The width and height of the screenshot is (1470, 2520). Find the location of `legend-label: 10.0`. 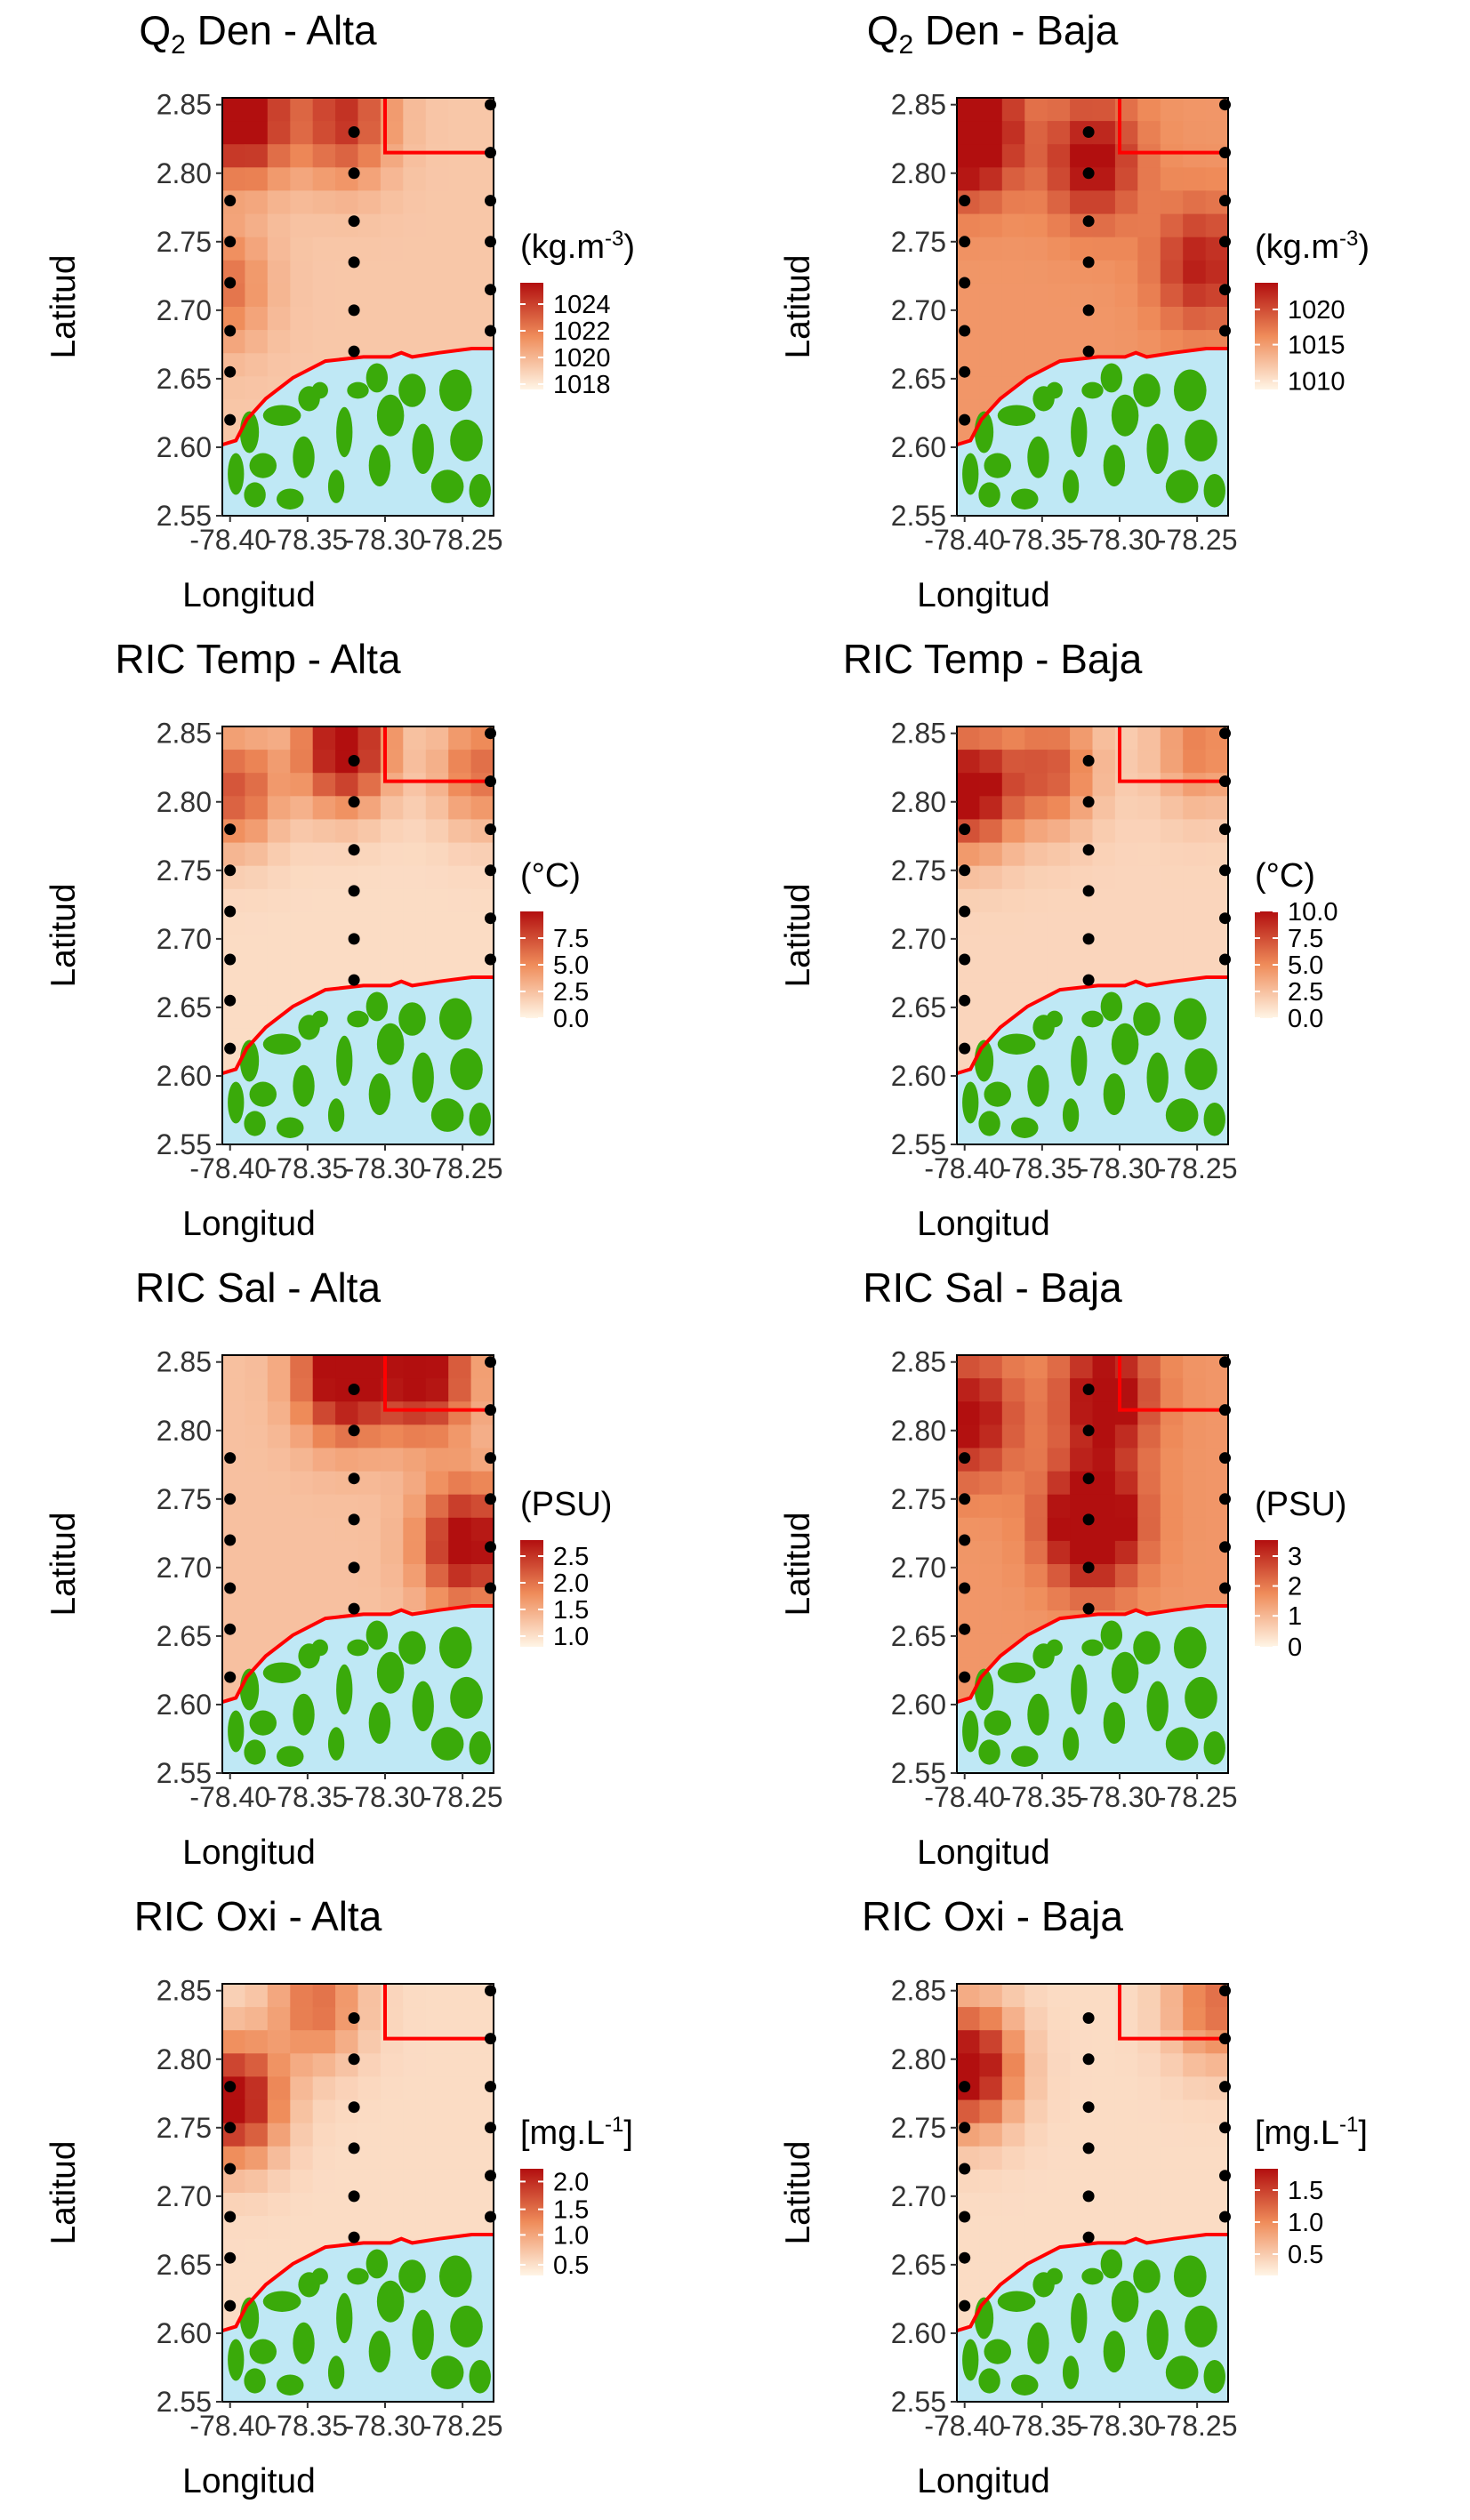

legend-label: 10.0 is located at coordinates (1312, 913).